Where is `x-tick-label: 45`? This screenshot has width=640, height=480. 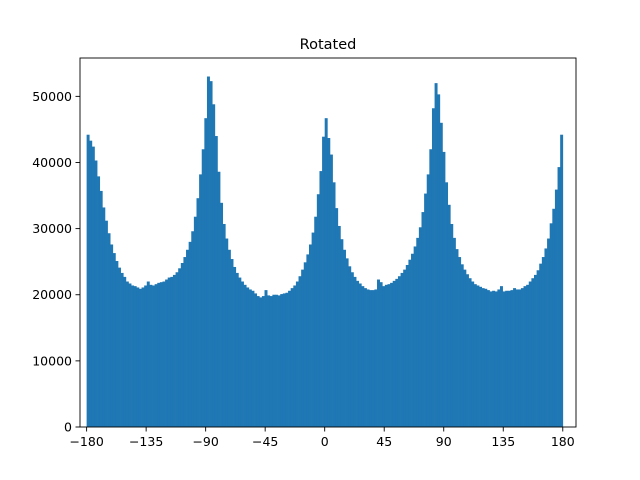 x-tick-label: 45 is located at coordinates (384, 441).